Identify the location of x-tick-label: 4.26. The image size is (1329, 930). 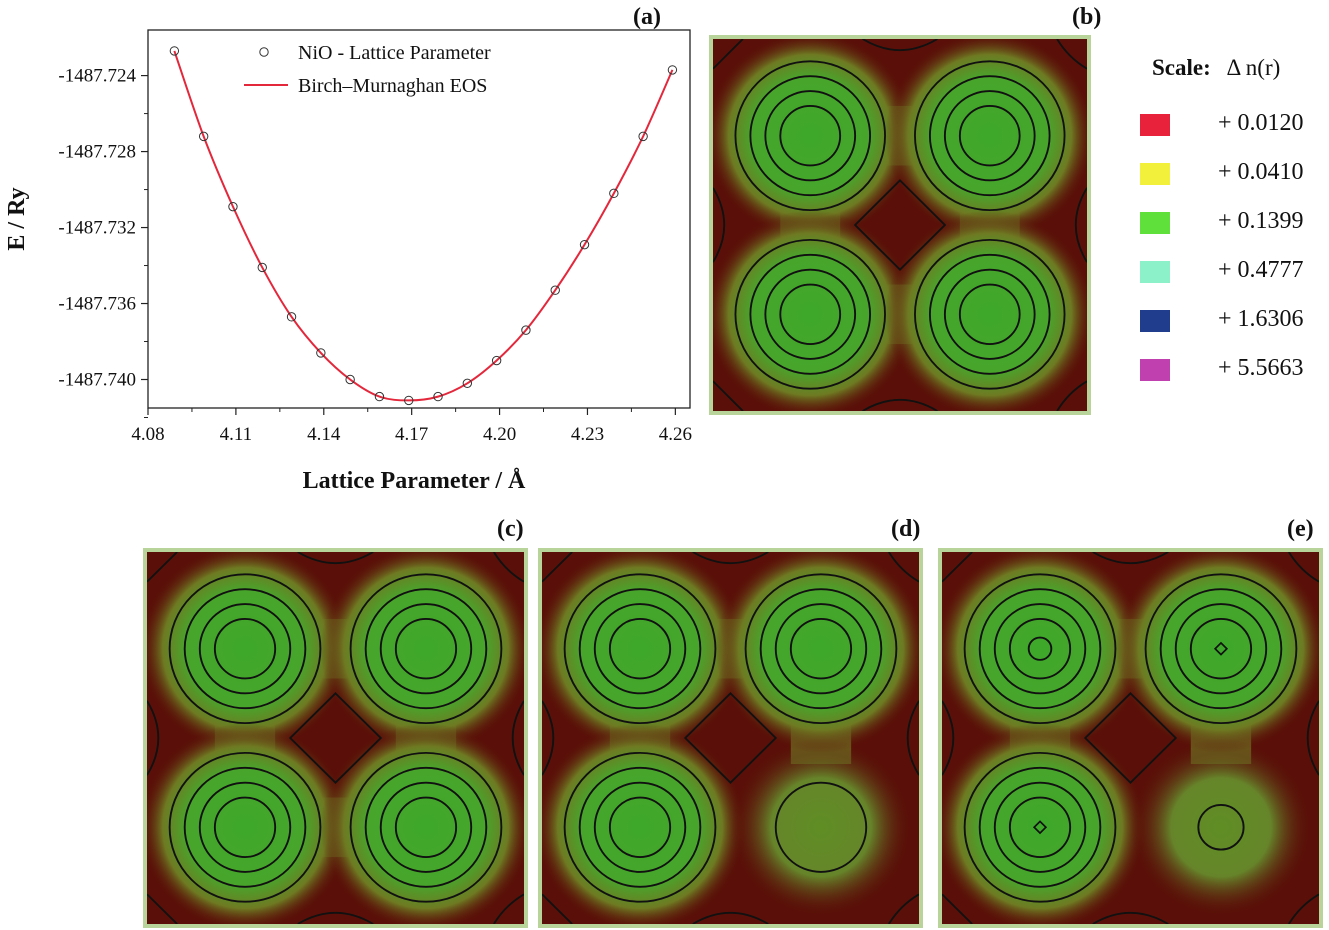
(675, 434).